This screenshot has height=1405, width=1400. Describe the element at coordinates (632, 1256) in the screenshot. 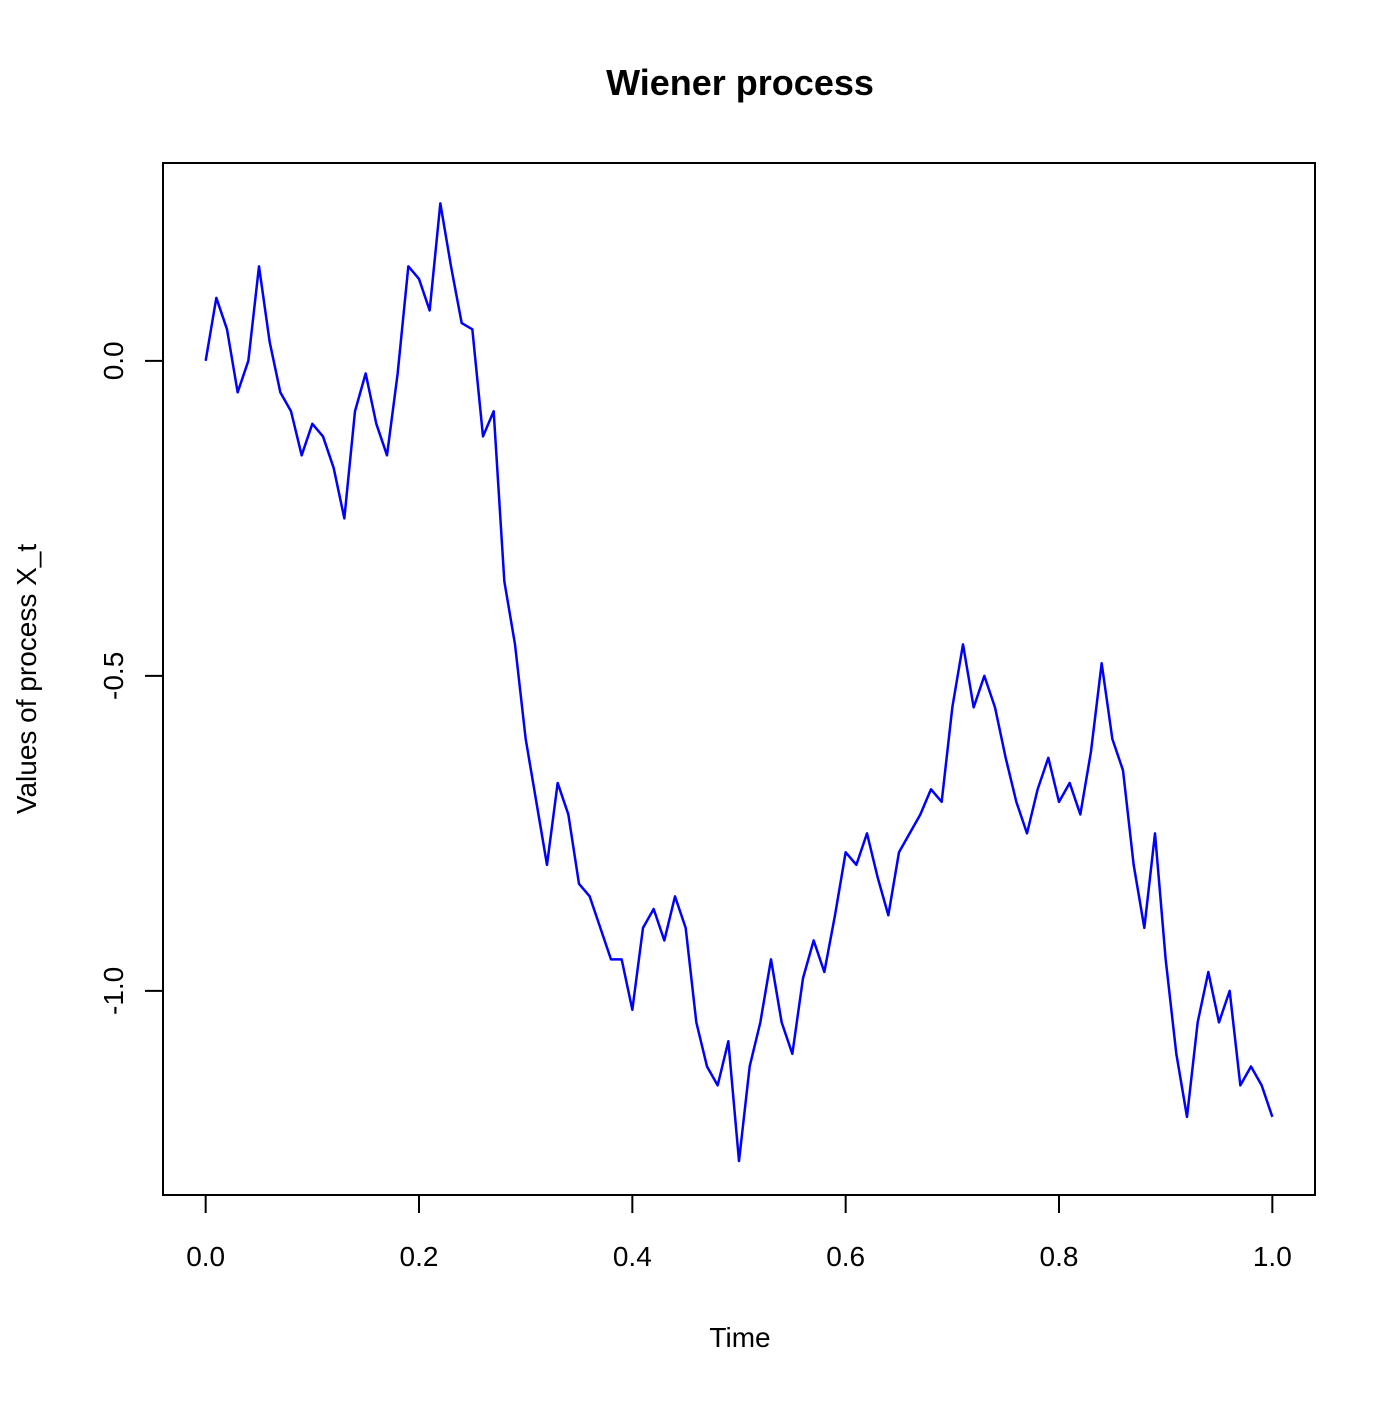

I see `x-tick-label: 0.4` at that location.